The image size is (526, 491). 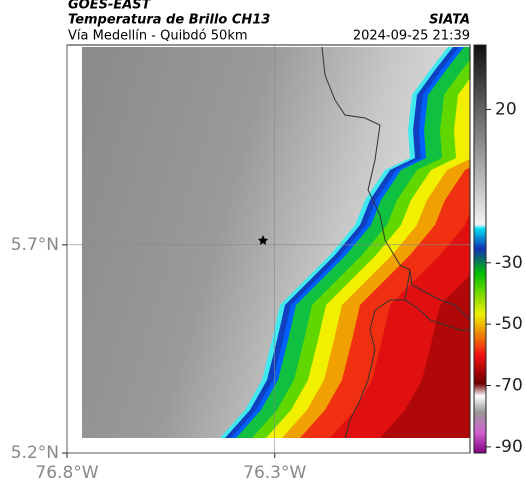 I want to click on satellite: GOES-EAST, so click(x=110, y=6).